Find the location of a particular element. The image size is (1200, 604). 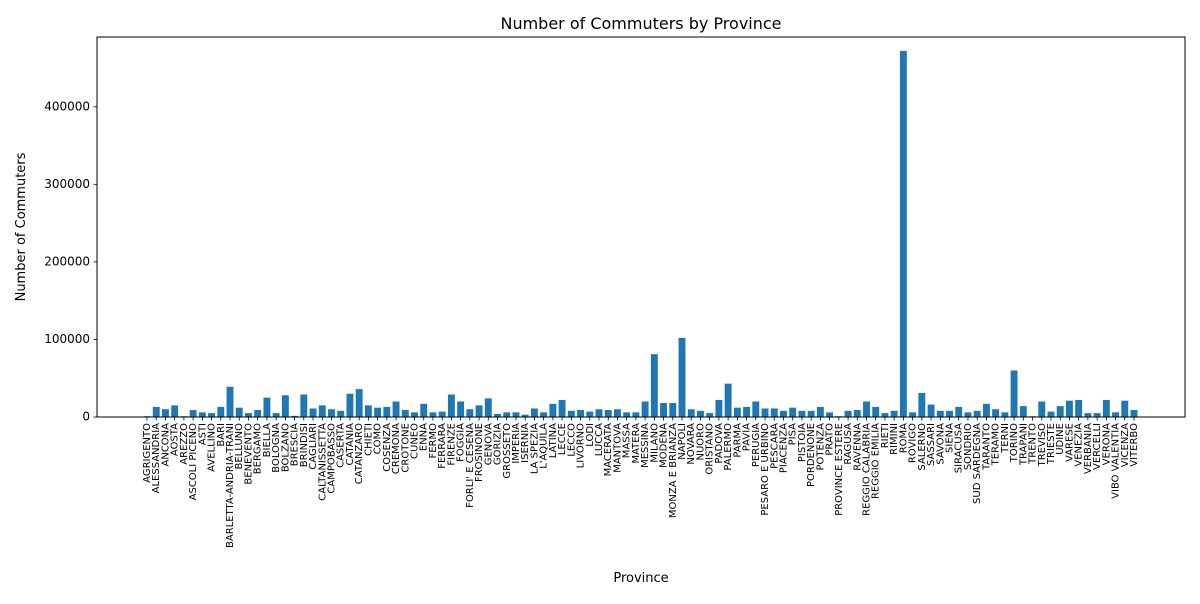

x-tick-label: ENNA is located at coordinates (424, 437).